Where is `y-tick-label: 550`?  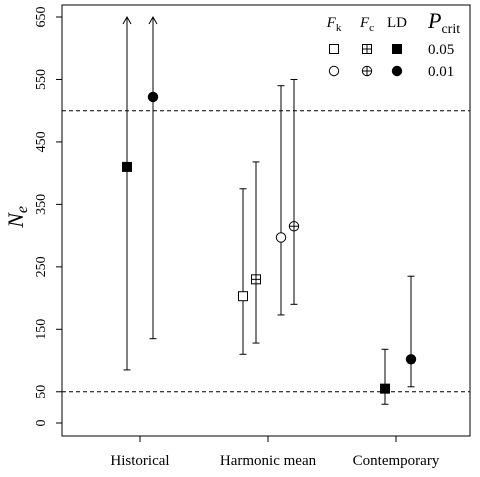
y-tick-label: 550 is located at coordinates (41, 79).